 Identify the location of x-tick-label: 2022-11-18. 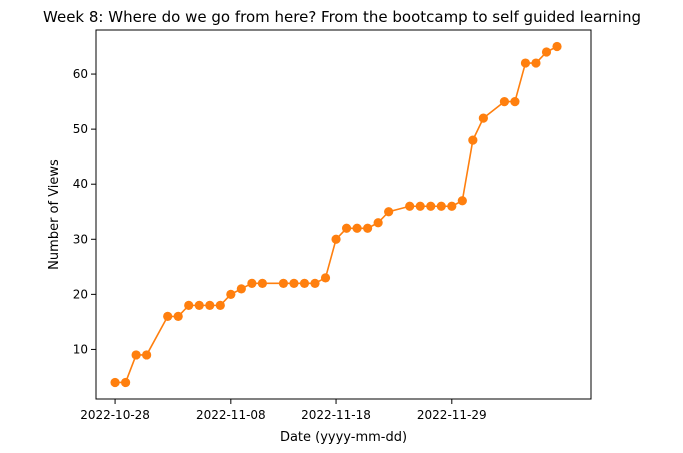
(336, 415).